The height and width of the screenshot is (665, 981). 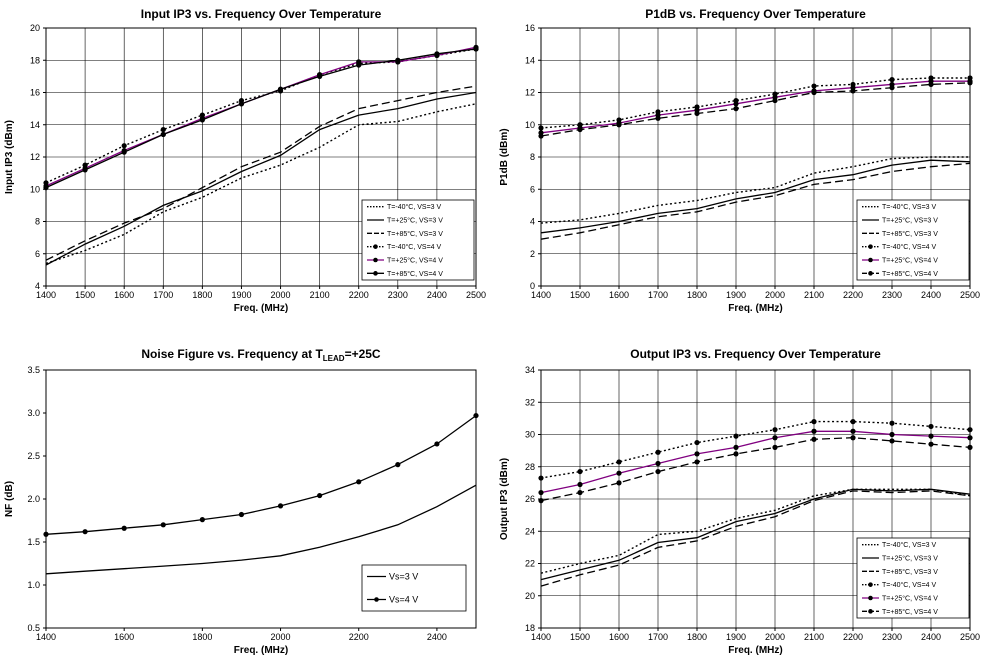 I want to click on y-axis-label: P1dB (dBm), so click(x=504, y=156).